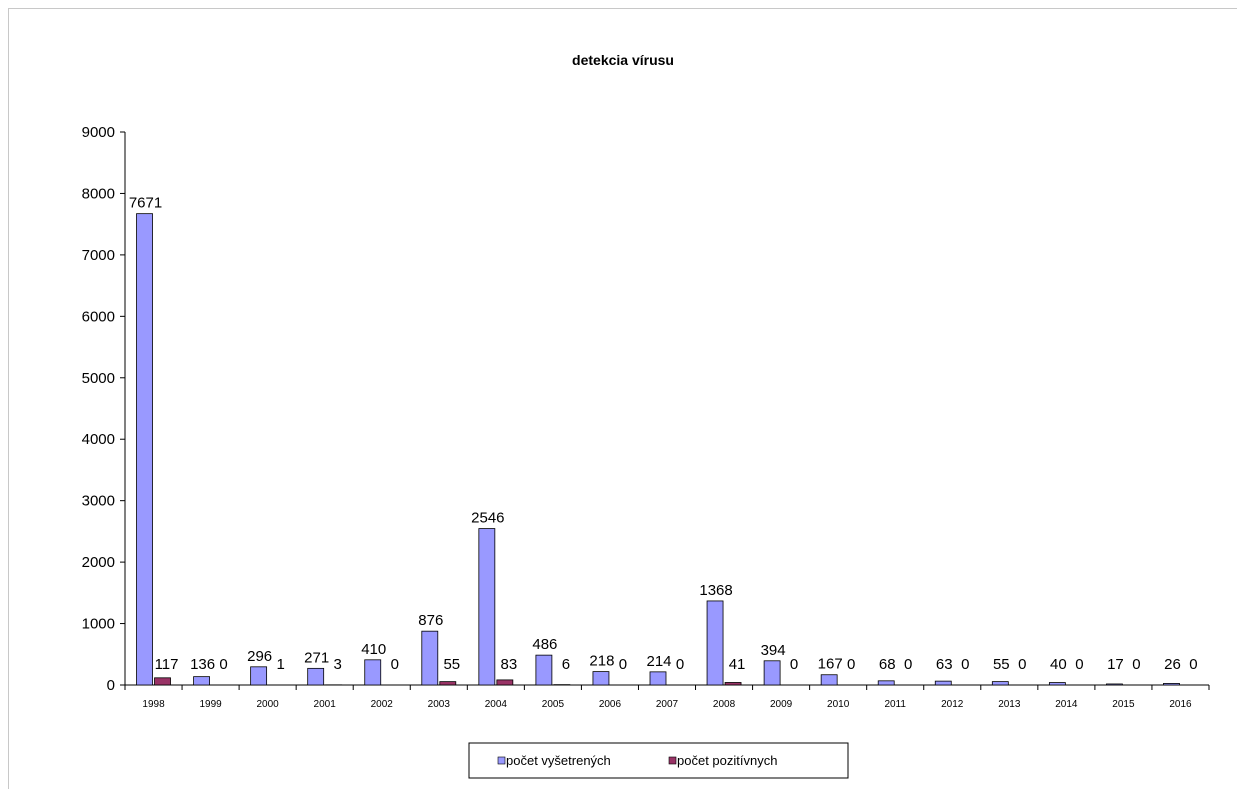 This screenshot has width=1237, height=790. Describe the element at coordinates (451, 664) in the screenshot. I see `data-label-positive: 55` at that location.